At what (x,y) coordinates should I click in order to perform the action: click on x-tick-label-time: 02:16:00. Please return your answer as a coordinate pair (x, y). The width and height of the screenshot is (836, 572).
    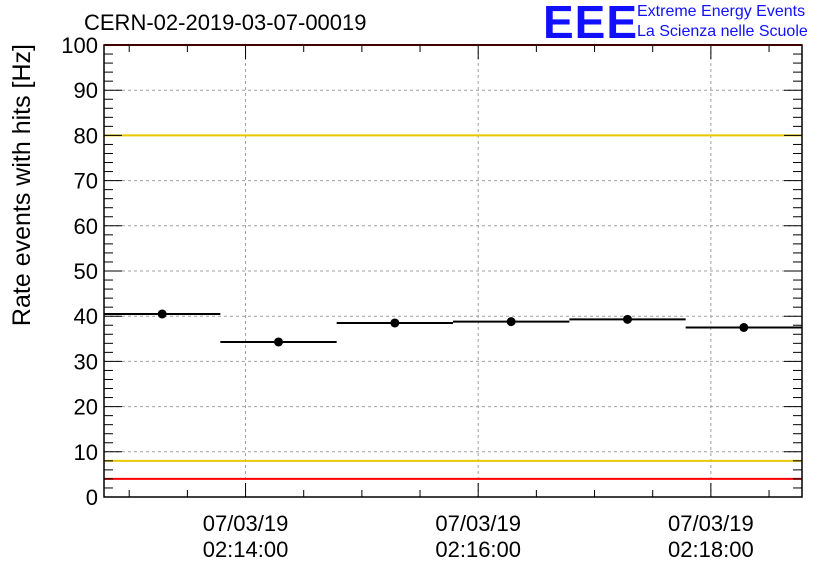
    Looking at the image, I should click on (478, 549).